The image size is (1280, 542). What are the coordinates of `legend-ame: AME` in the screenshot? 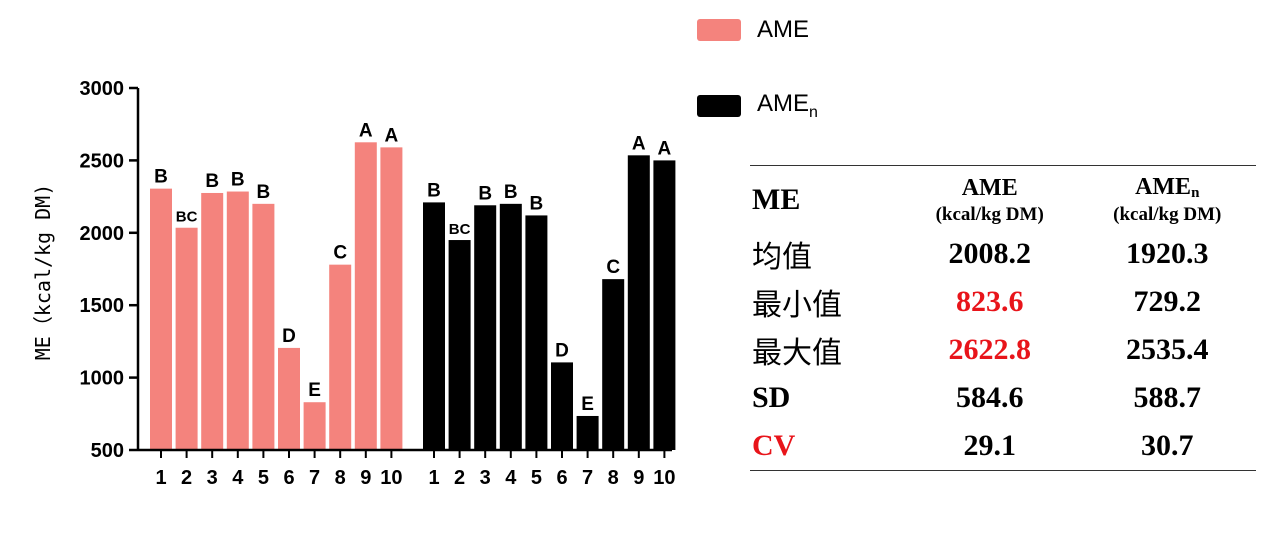 It's located at (753, 30).